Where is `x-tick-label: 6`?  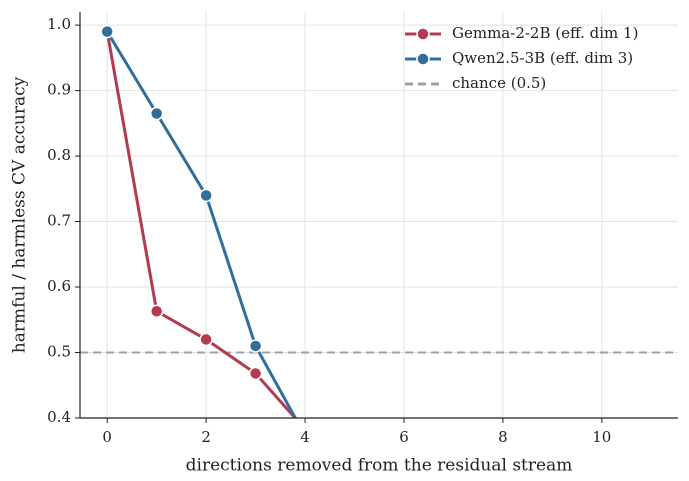
x-tick-label: 6 is located at coordinates (404, 437).